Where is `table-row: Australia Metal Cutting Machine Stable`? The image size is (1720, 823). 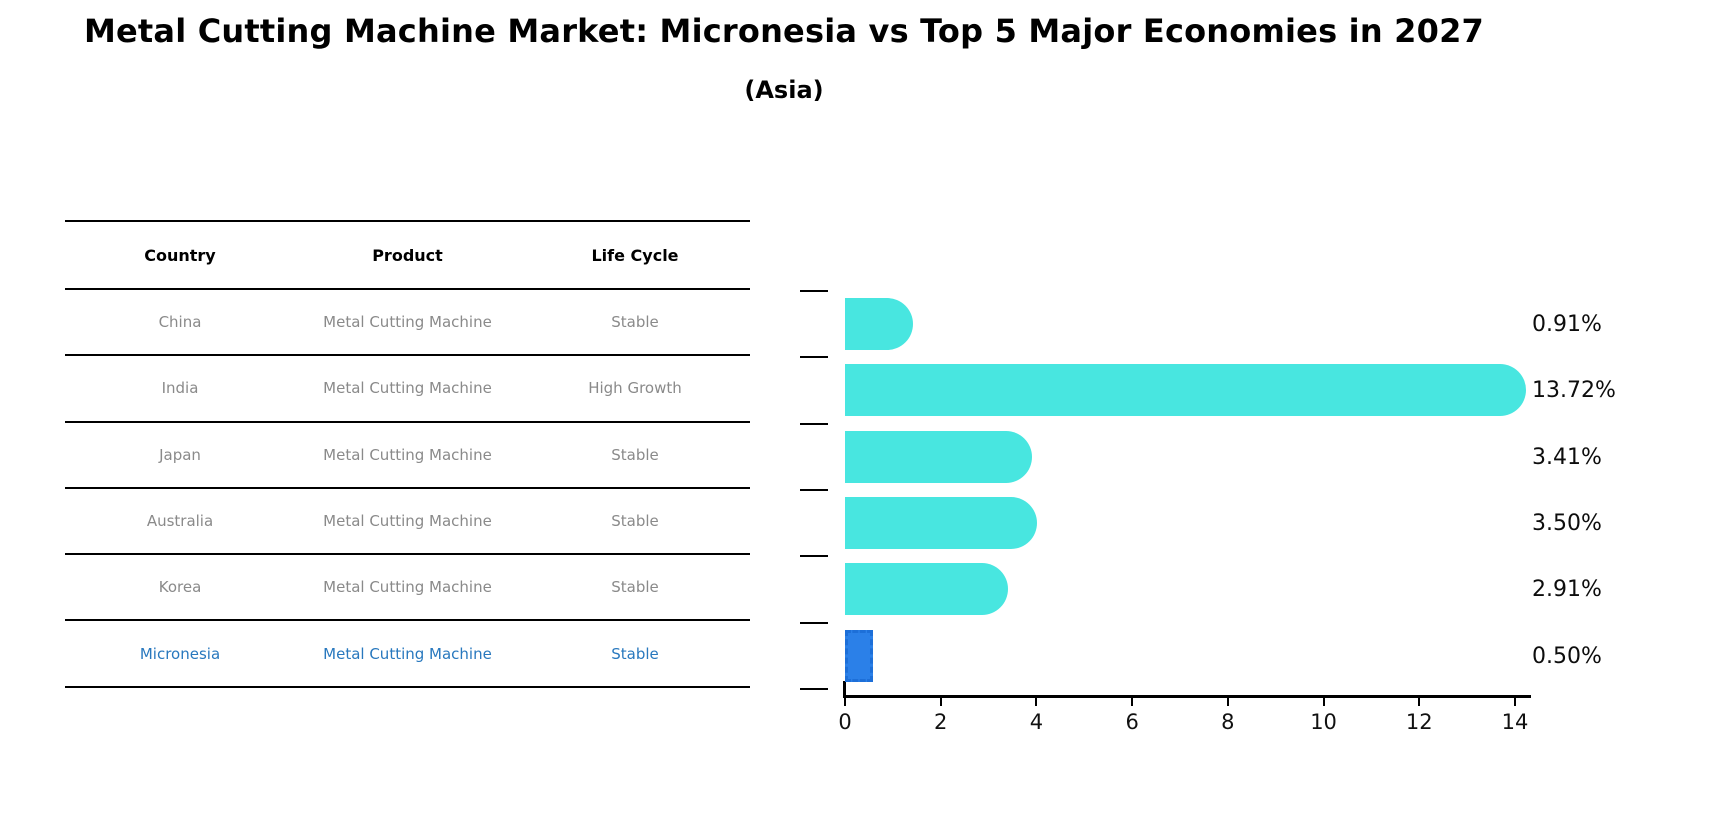
table-row: Australia Metal Cutting Machine Stable is located at coordinates (407, 522).